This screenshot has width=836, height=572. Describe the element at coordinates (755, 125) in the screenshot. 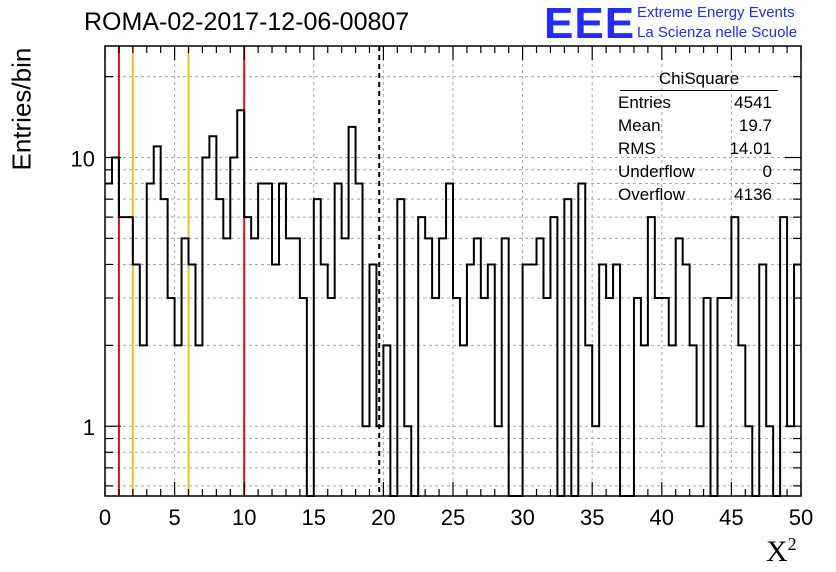

I see `stats-value: 19.7` at that location.